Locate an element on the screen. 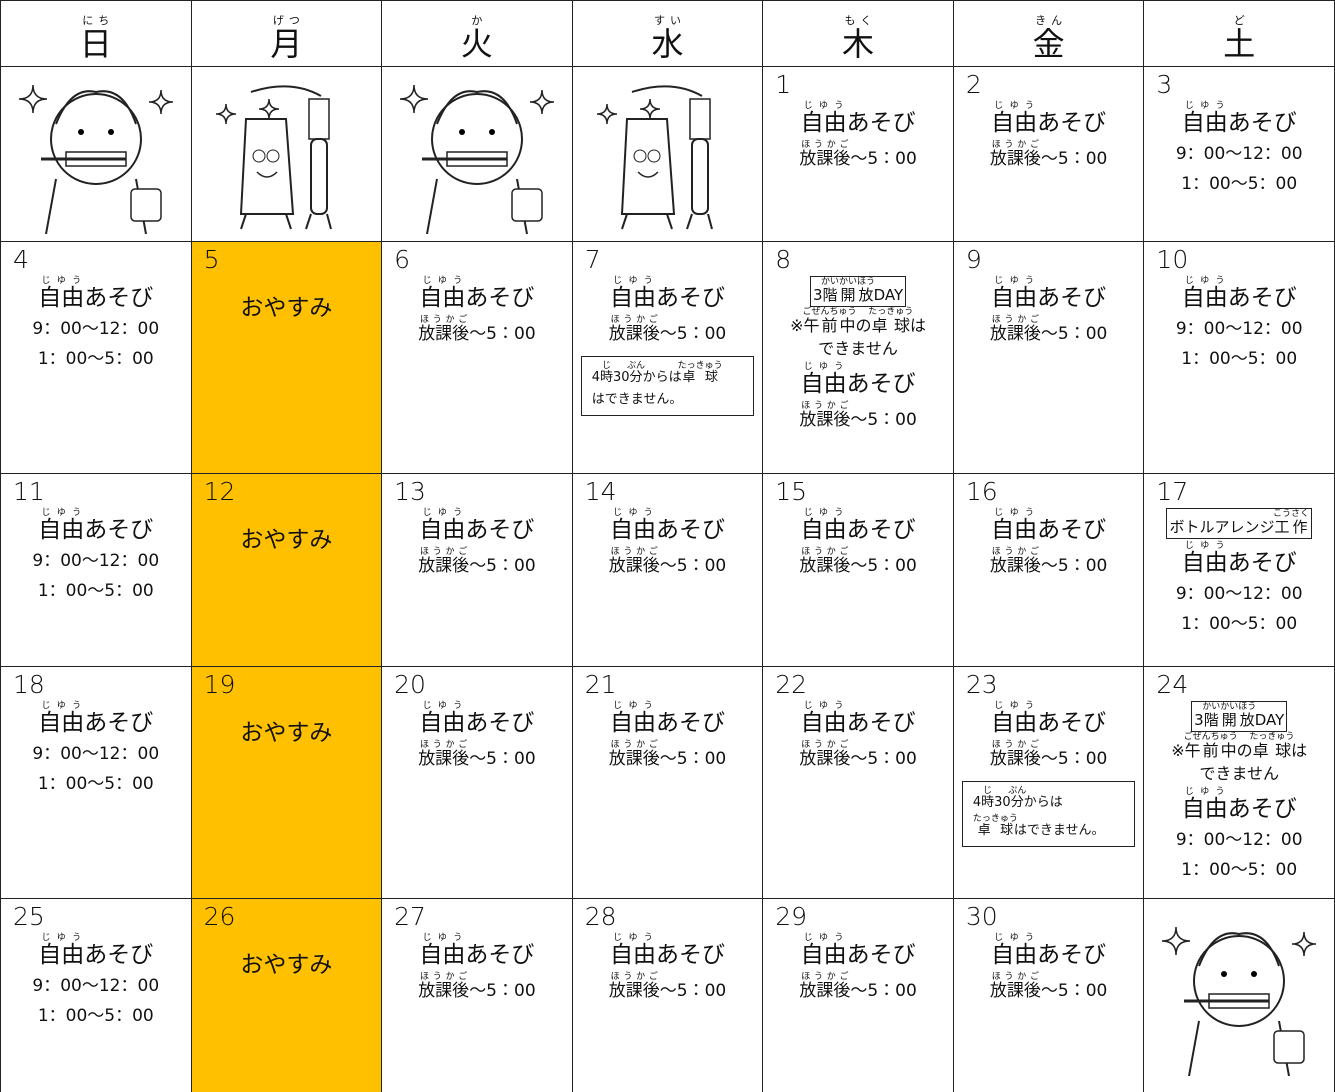 This screenshot has height=1092, width=1335. day-number: 18 is located at coordinates (29, 684).